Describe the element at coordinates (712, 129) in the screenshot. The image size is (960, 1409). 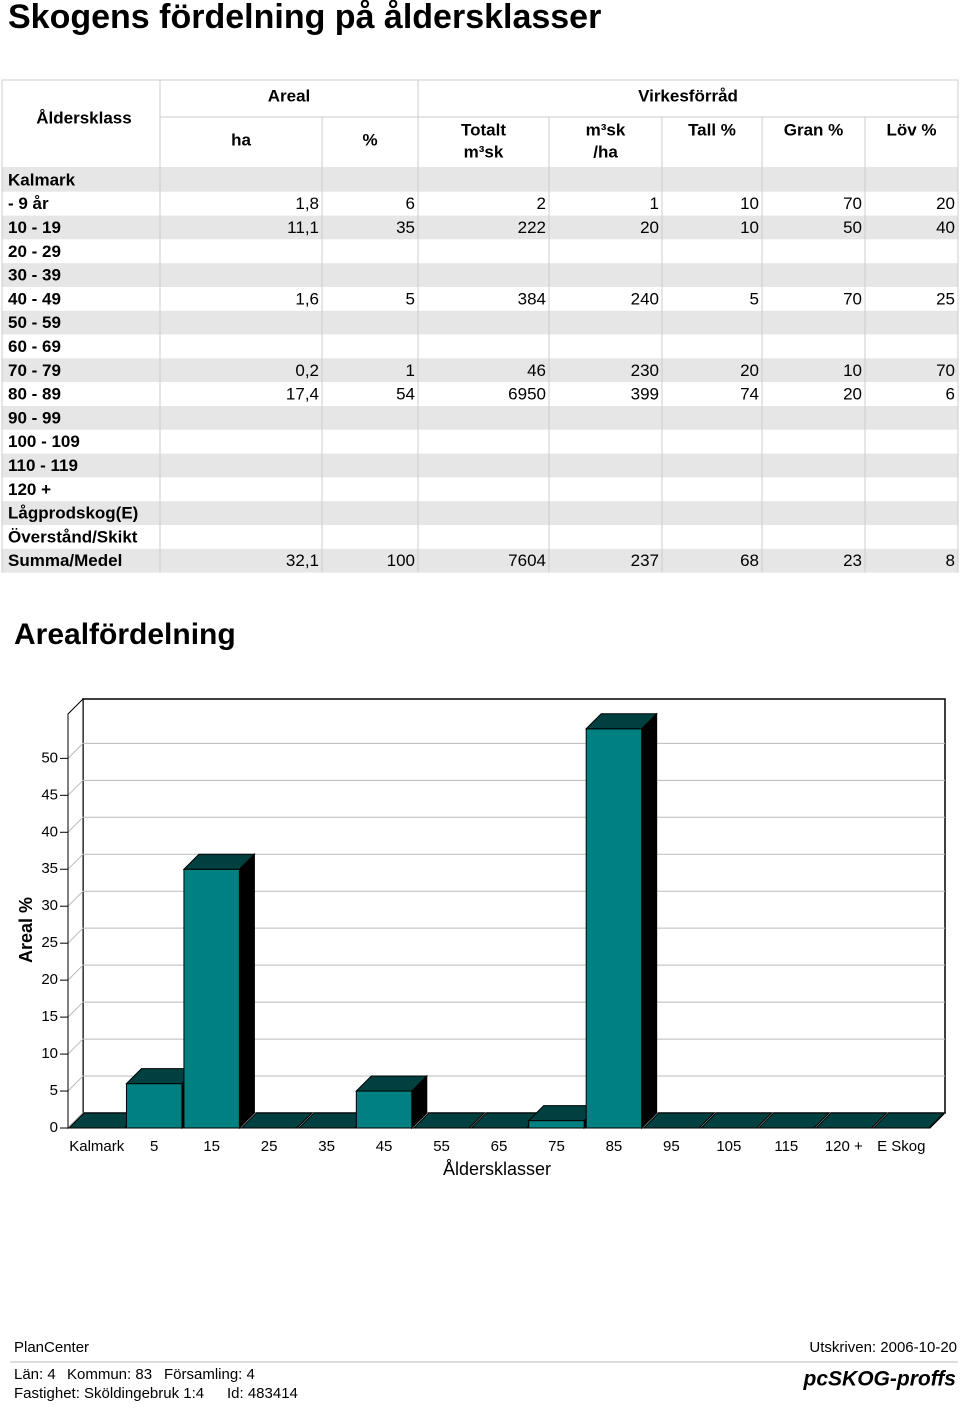
I see `column-header: Tall %` at that location.